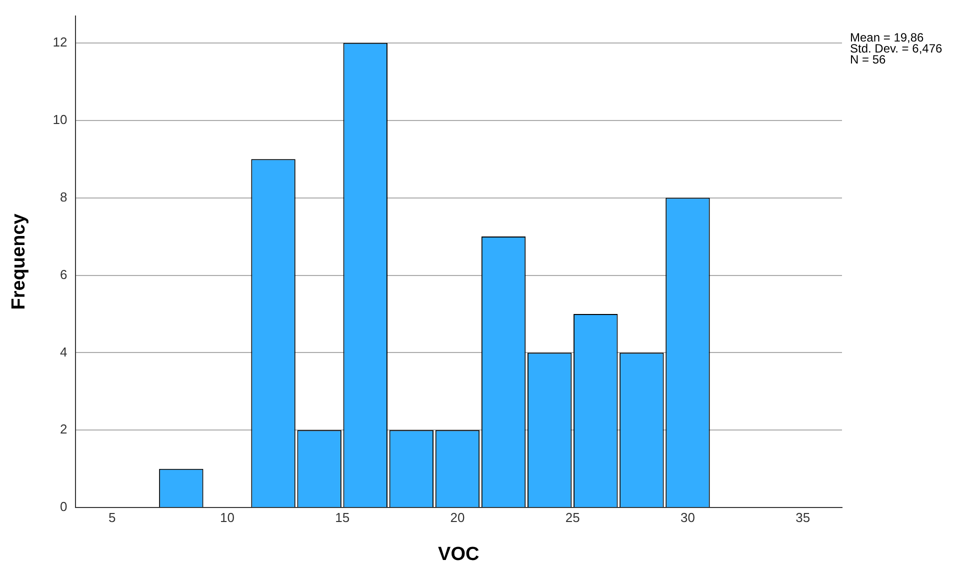 This screenshot has height=574, width=966. Describe the element at coordinates (803, 517) in the screenshot. I see `x-tick-label: 35` at that location.